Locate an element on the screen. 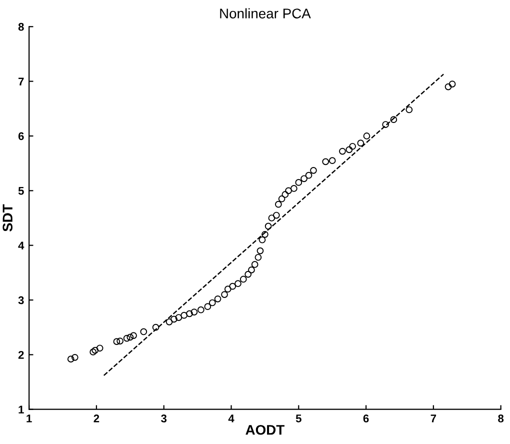  y-tick-label: 7 is located at coordinates (21, 82).